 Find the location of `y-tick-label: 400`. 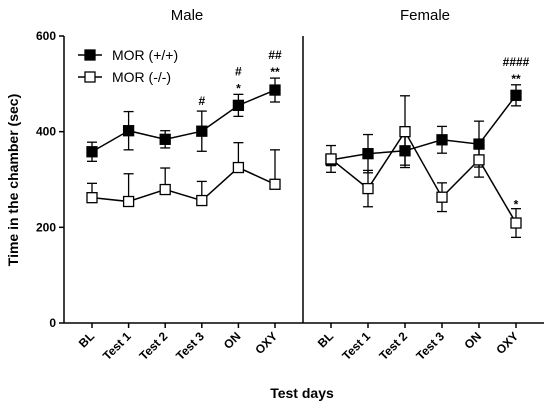

y-tick-label: 400 is located at coordinates (46, 132).